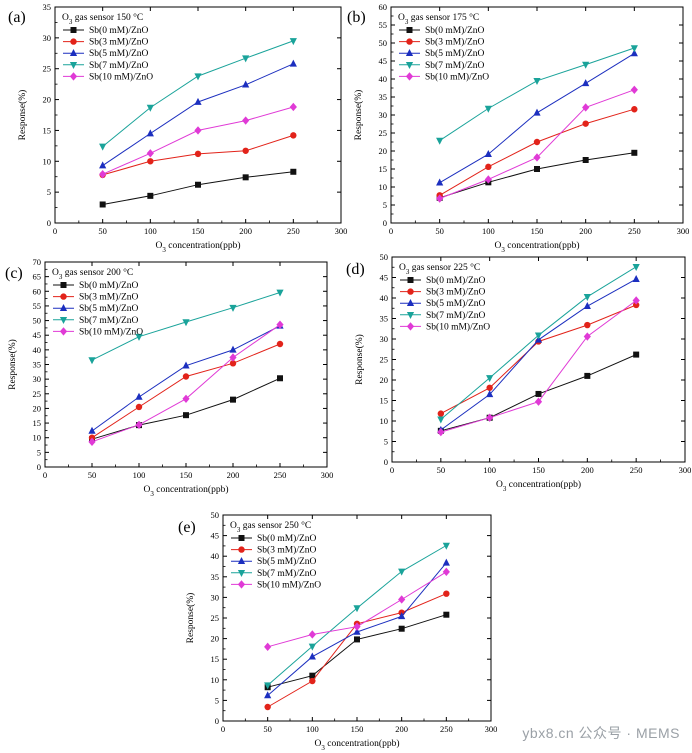 The width and height of the screenshot is (692, 753). What do you see at coordinates (443, 17) in the screenshot?
I see `chart-title-suffix: gas sensor 175 °C` at bounding box center [443, 17].